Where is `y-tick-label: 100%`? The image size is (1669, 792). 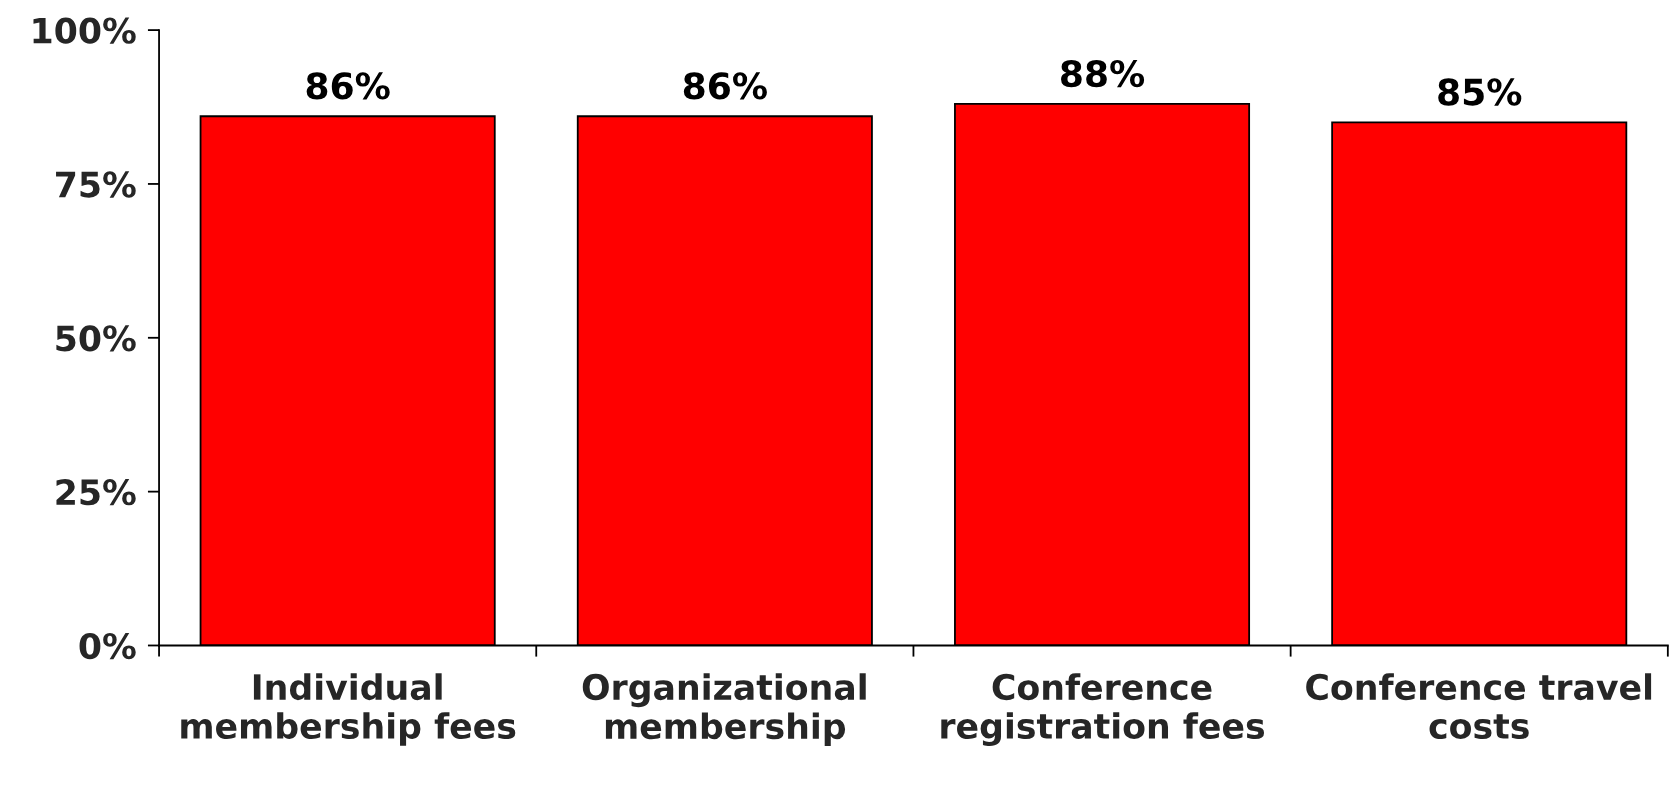
y-tick-label: 100% is located at coordinates (84, 30).